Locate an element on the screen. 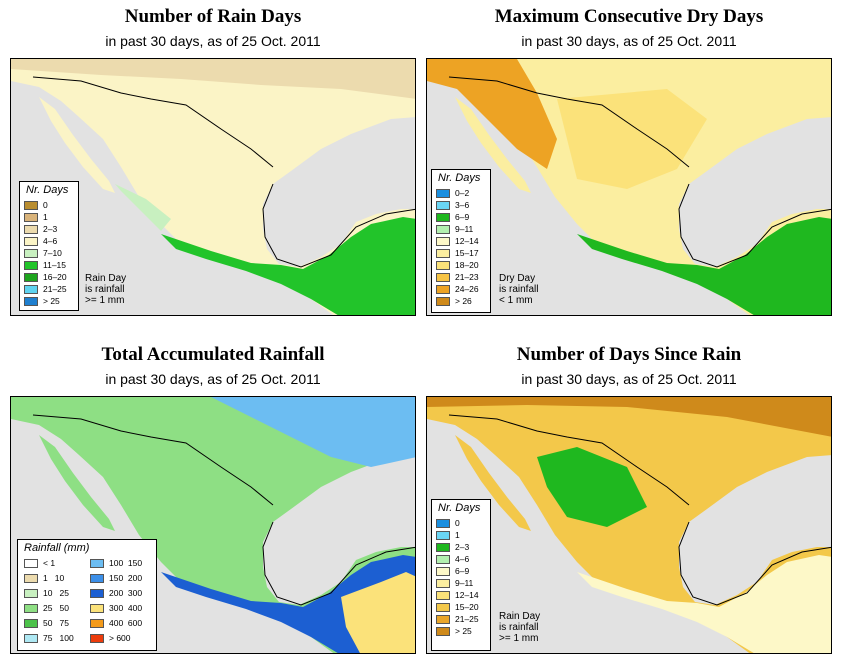 The image size is (846, 658). legend-item: 11–15 is located at coordinates (45, 265).